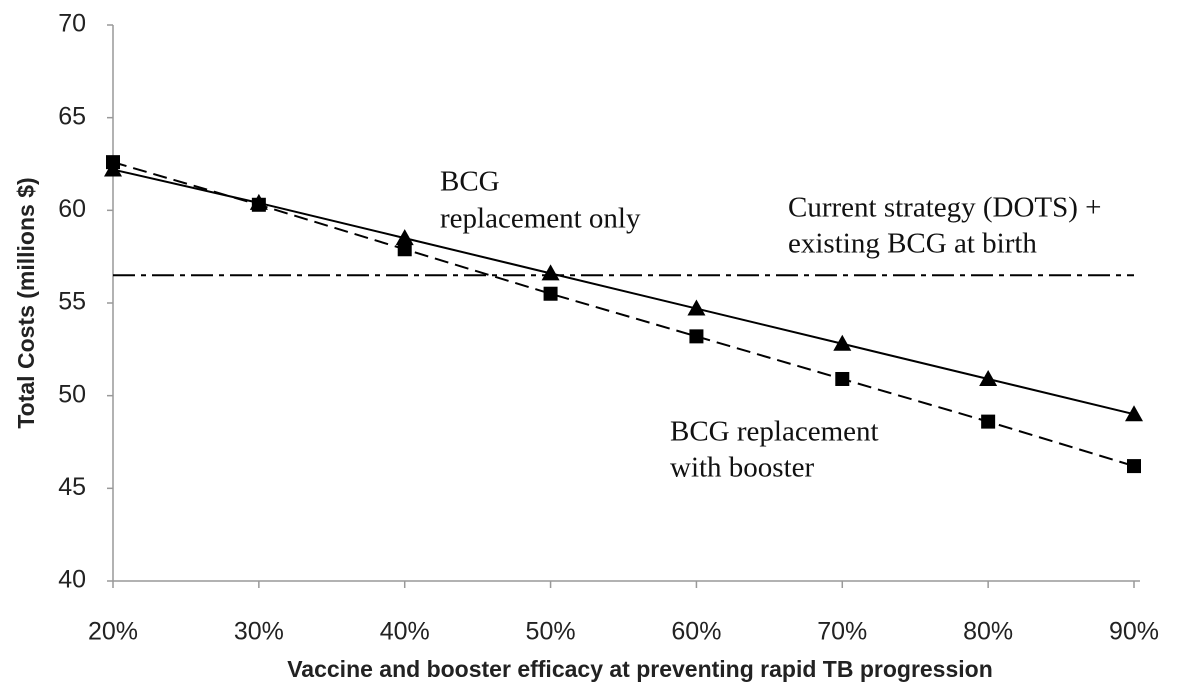 The image size is (1182, 691). What do you see at coordinates (72, 24) in the screenshot?
I see `y-tick-label: 70` at bounding box center [72, 24].